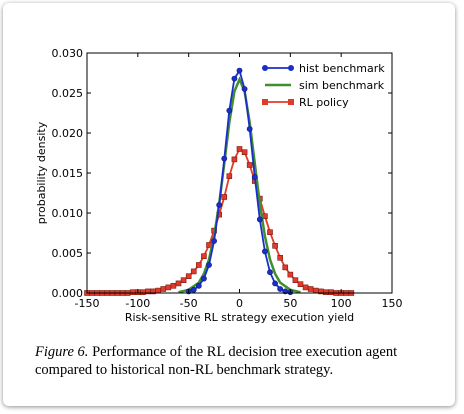  What do you see at coordinates (68, 173) in the screenshot?
I see `y-tick-label: 0.015` at bounding box center [68, 173].